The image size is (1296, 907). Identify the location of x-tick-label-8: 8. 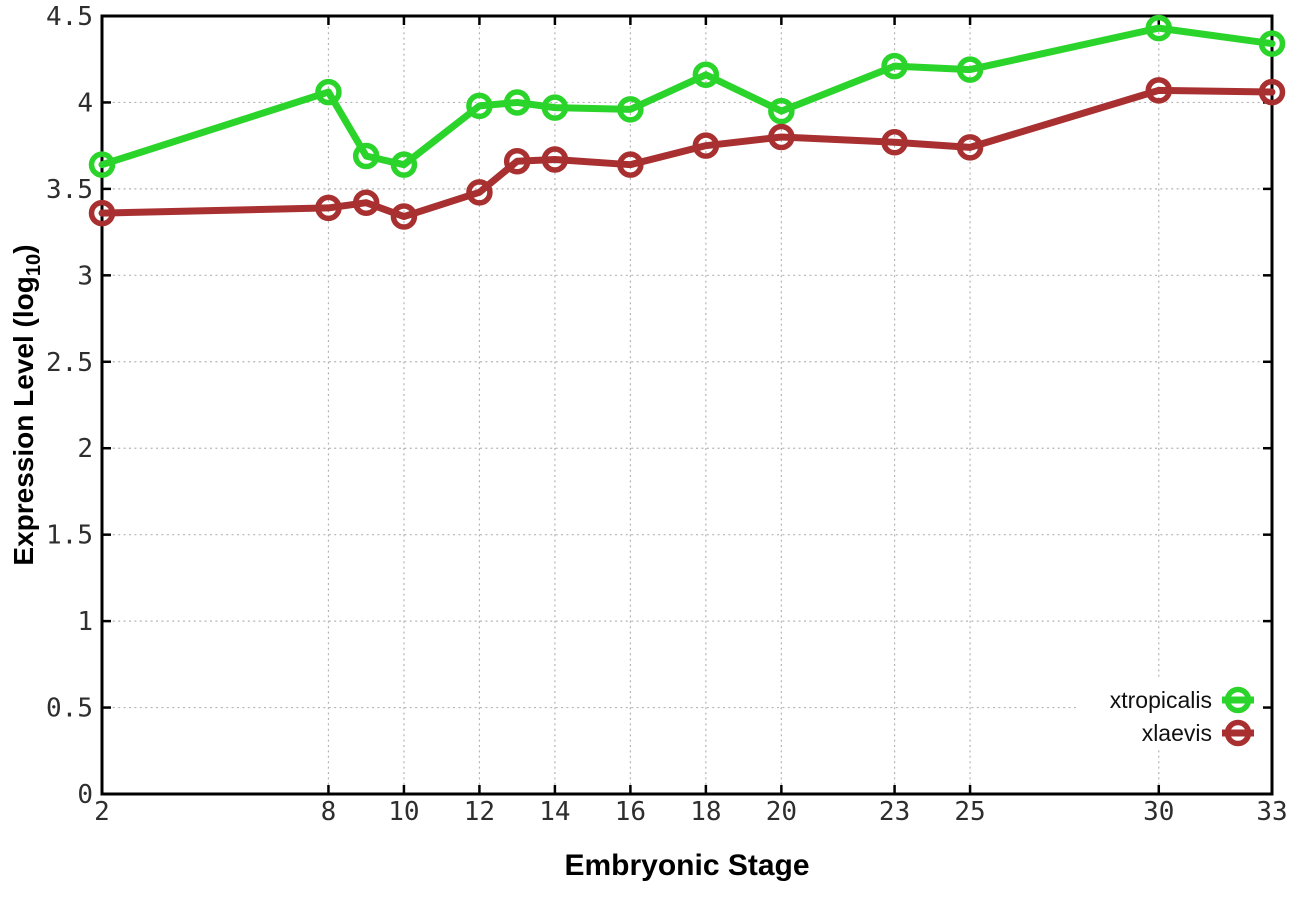
(329, 812).